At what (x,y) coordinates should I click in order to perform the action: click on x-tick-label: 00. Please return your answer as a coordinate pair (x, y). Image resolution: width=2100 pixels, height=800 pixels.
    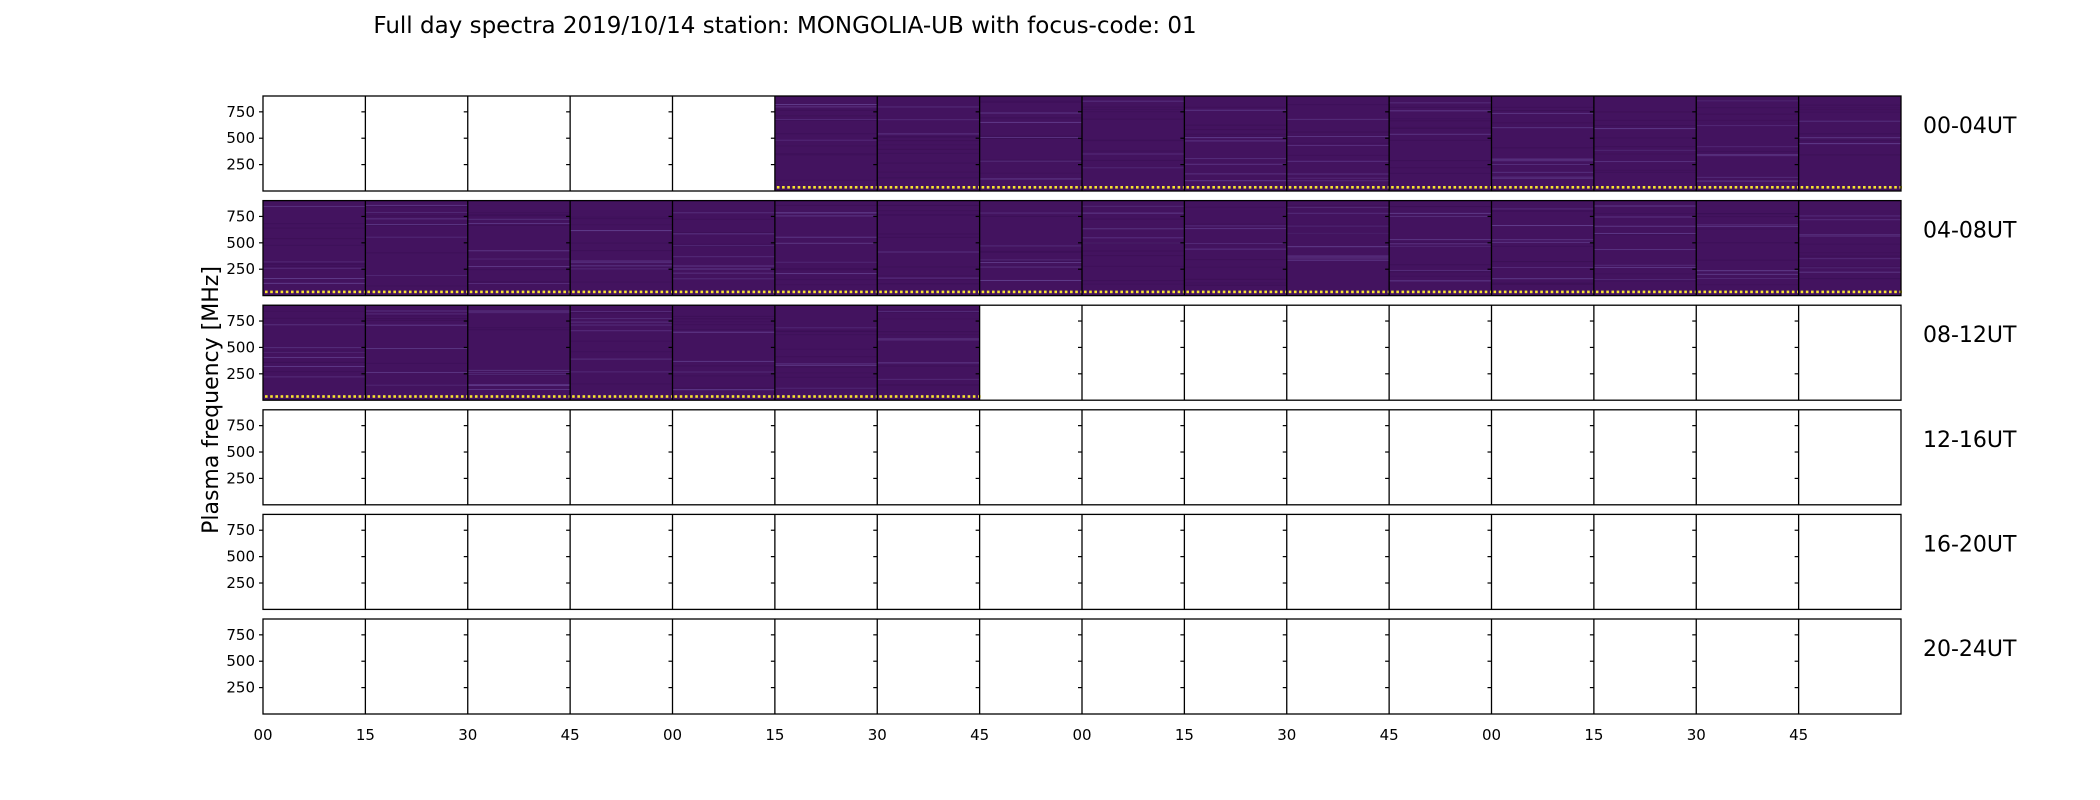
    Looking at the image, I should click on (262, 735).